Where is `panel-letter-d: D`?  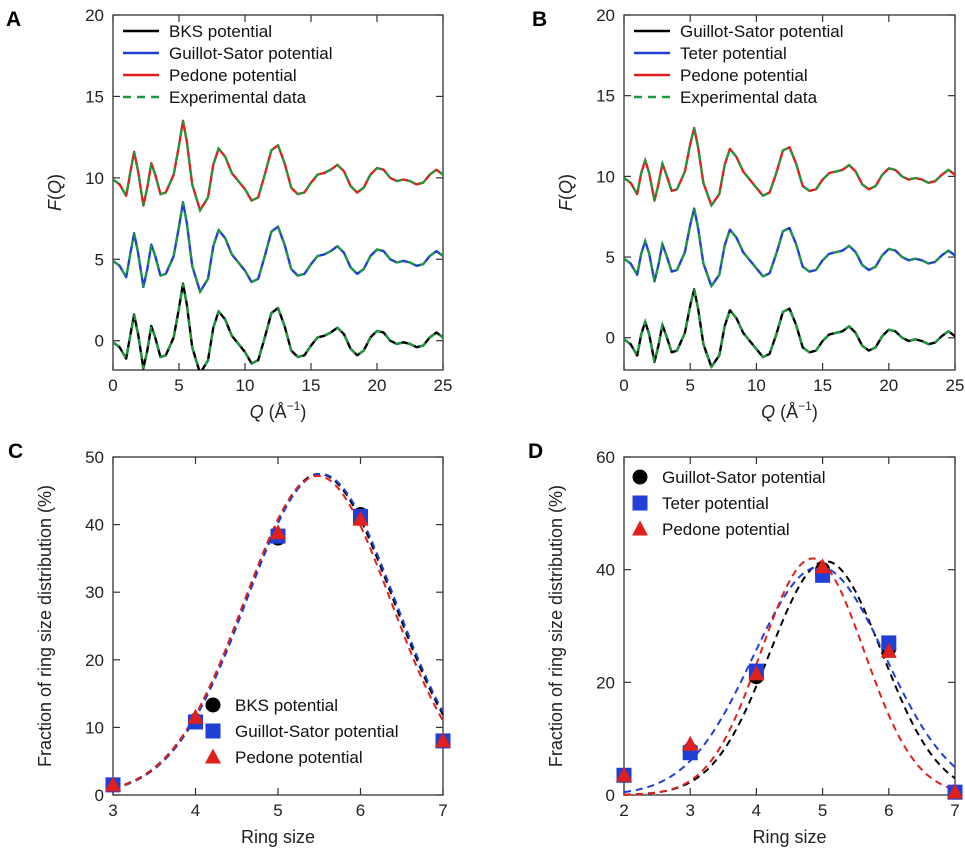 panel-letter-d: D is located at coordinates (535, 451).